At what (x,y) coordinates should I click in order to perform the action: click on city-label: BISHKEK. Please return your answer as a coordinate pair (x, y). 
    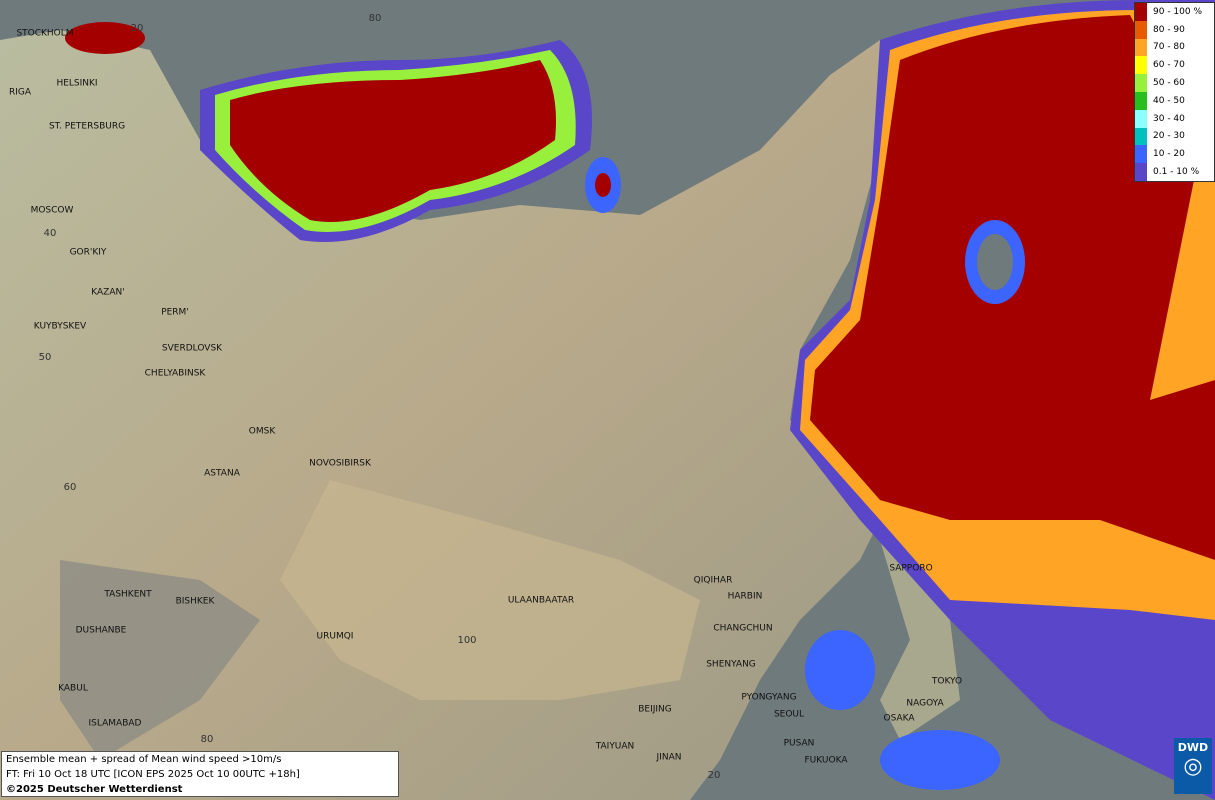
    Looking at the image, I should click on (196, 602).